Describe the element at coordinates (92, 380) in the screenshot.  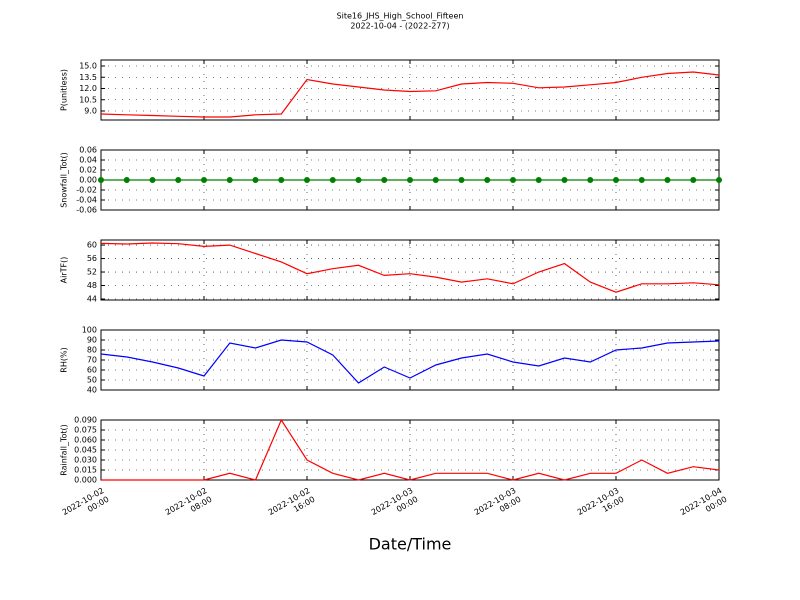
I see `y-tick-label: 50` at that location.